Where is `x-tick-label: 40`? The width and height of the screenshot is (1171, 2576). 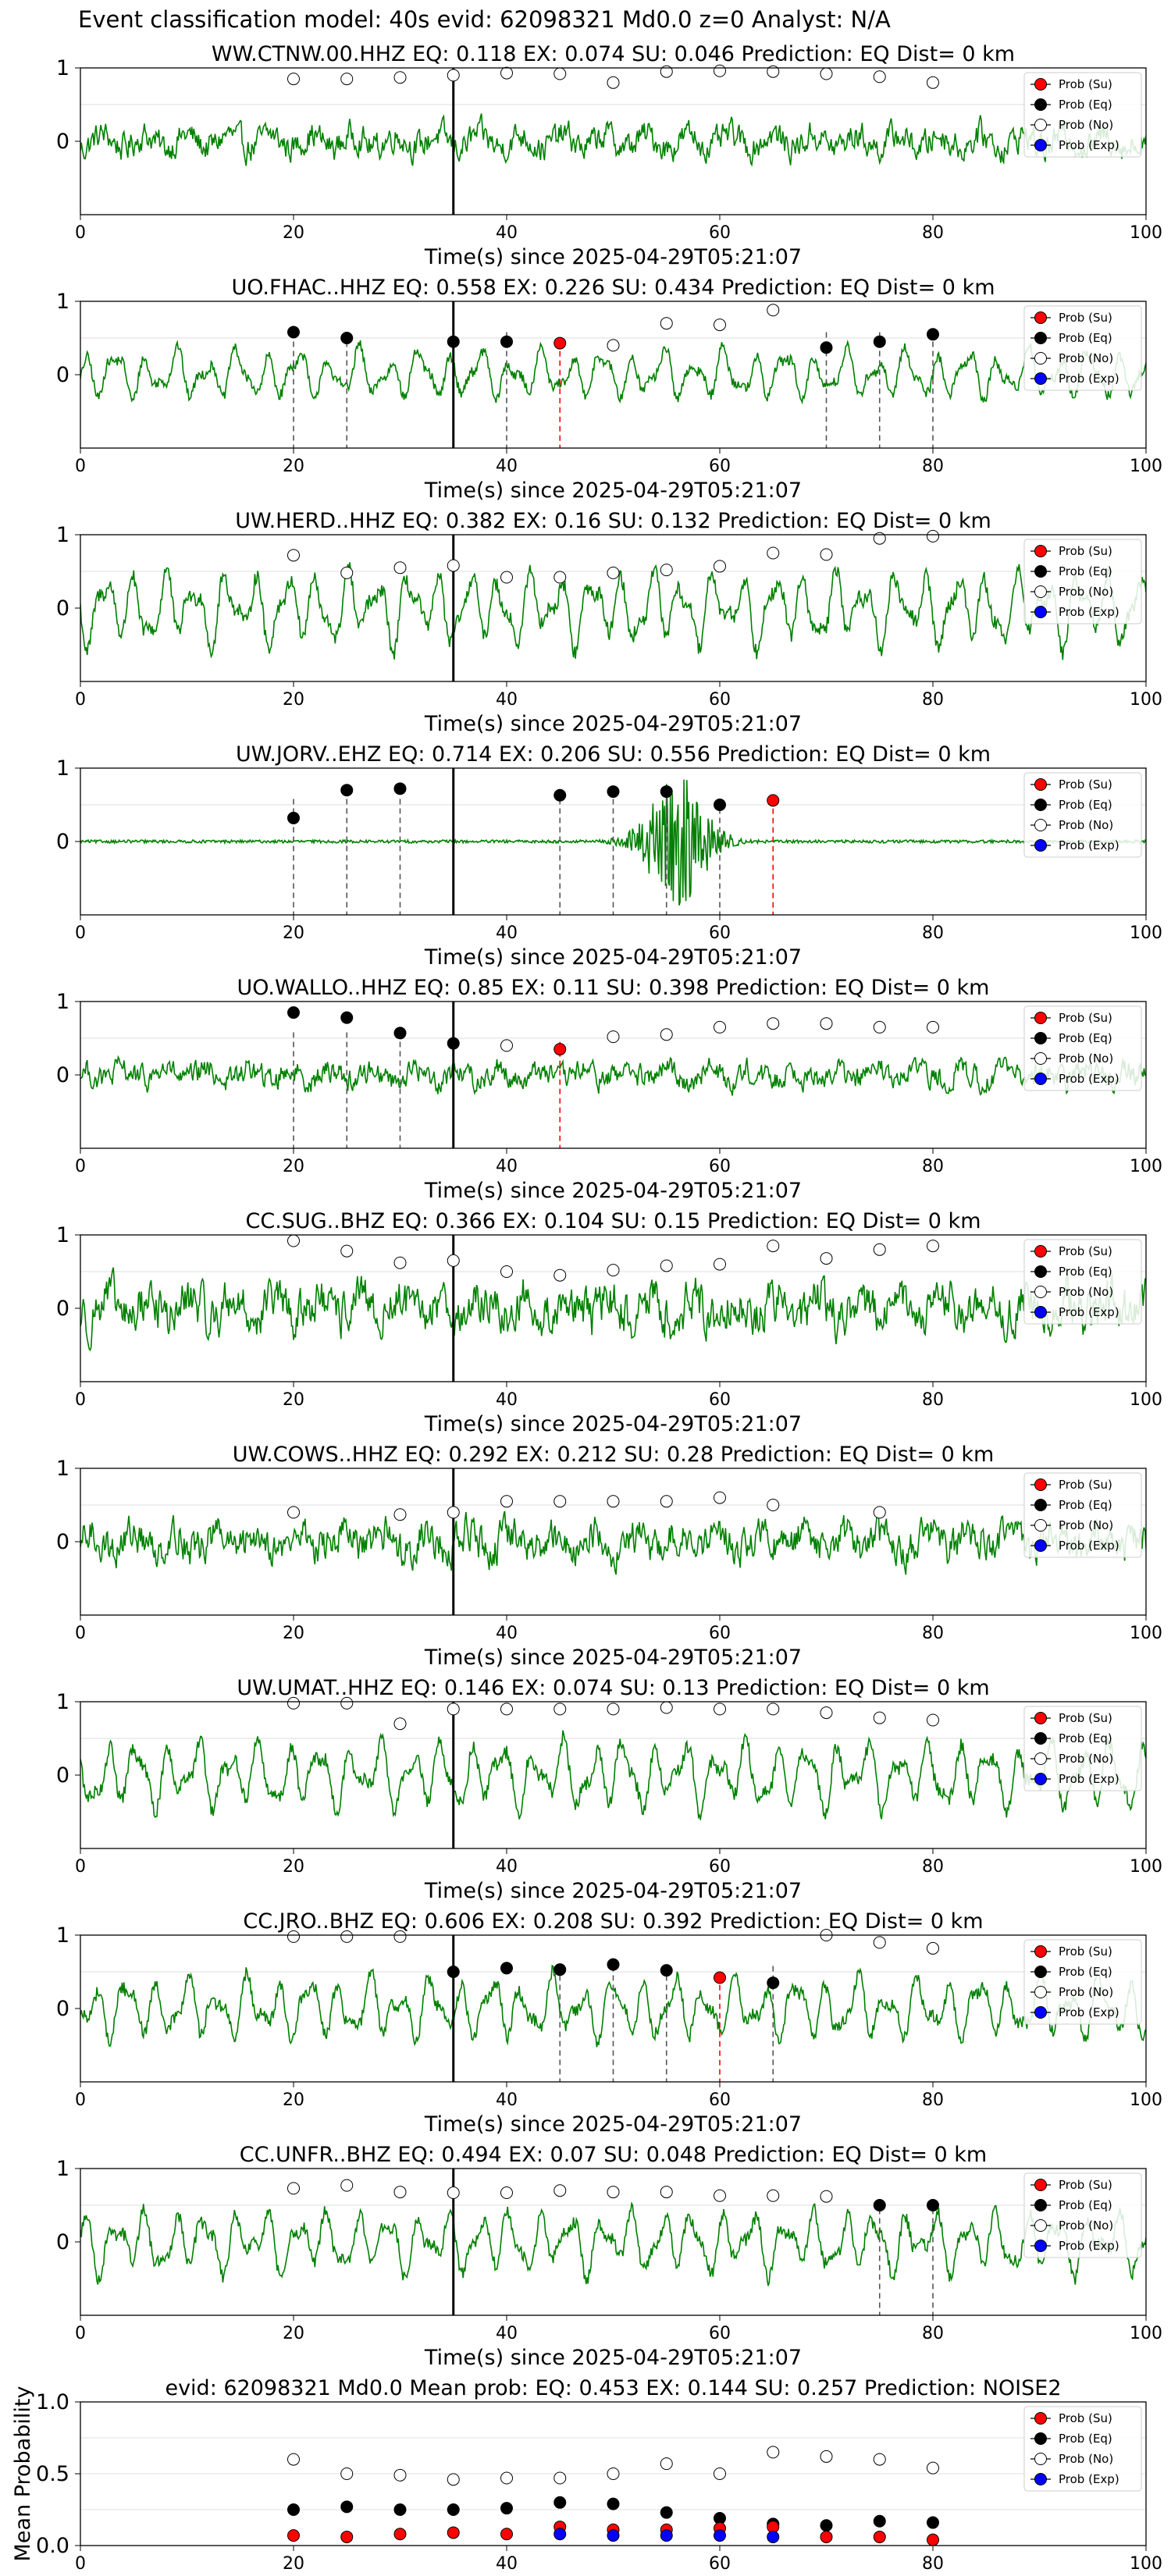 x-tick-label: 40 is located at coordinates (507, 933).